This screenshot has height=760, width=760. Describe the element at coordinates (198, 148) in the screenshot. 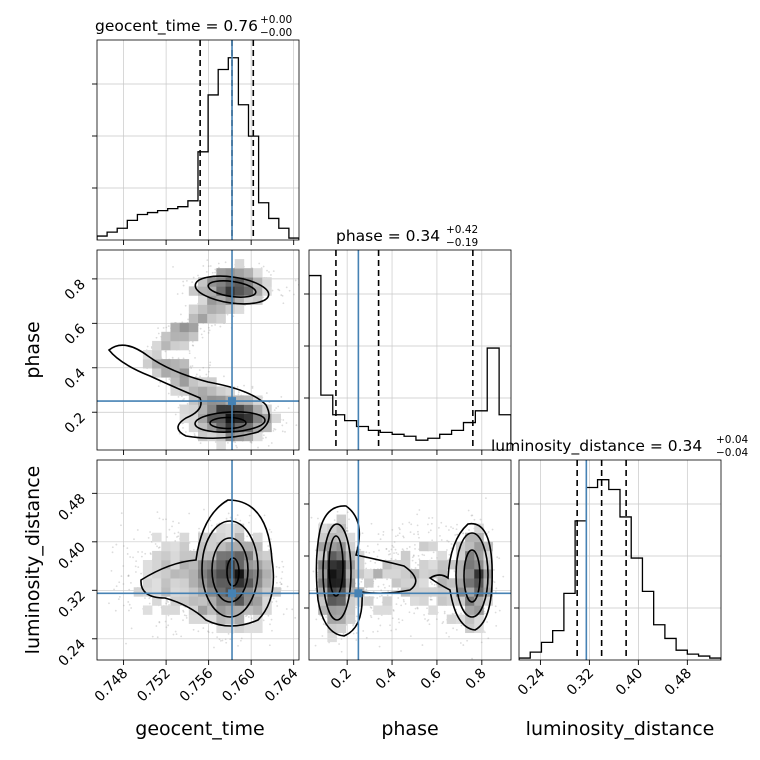

I see `histogram-geocent-time` at that location.